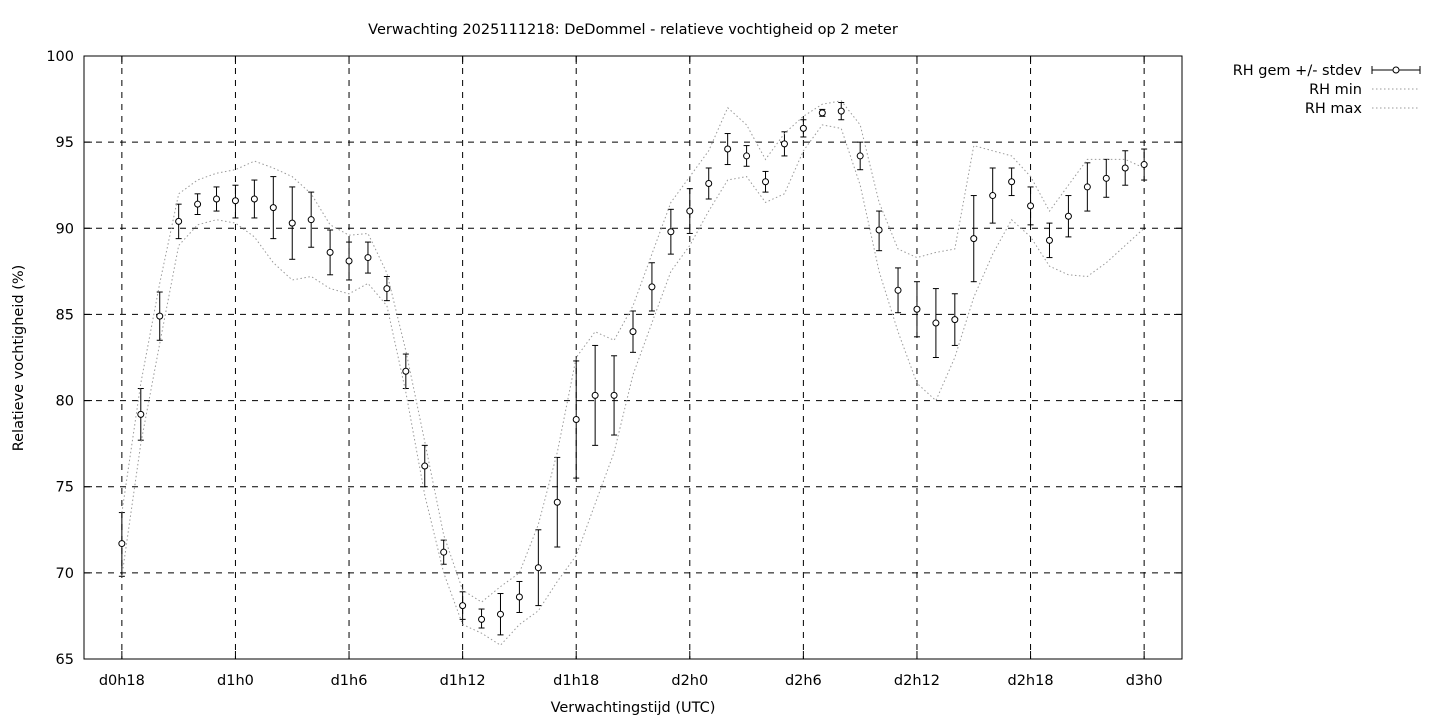 The height and width of the screenshot is (720, 1440). What do you see at coordinates (1335, 90) in the screenshot?
I see `legend-label: RH min` at bounding box center [1335, 90].